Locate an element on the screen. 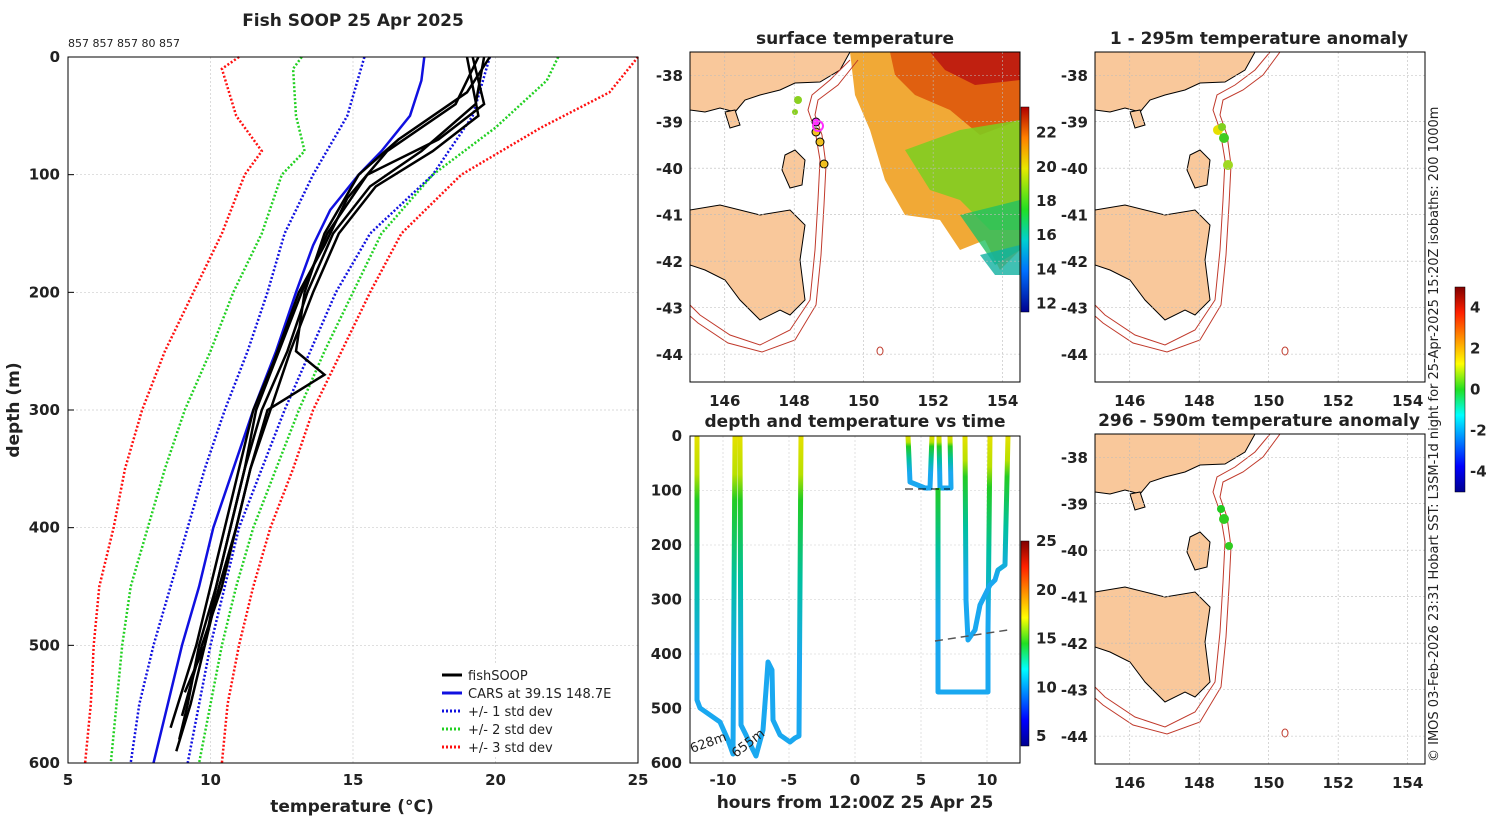 This screenshot has width=1500, height=820. profile-ytick-500: 500 is located at coordinates (44, 645).